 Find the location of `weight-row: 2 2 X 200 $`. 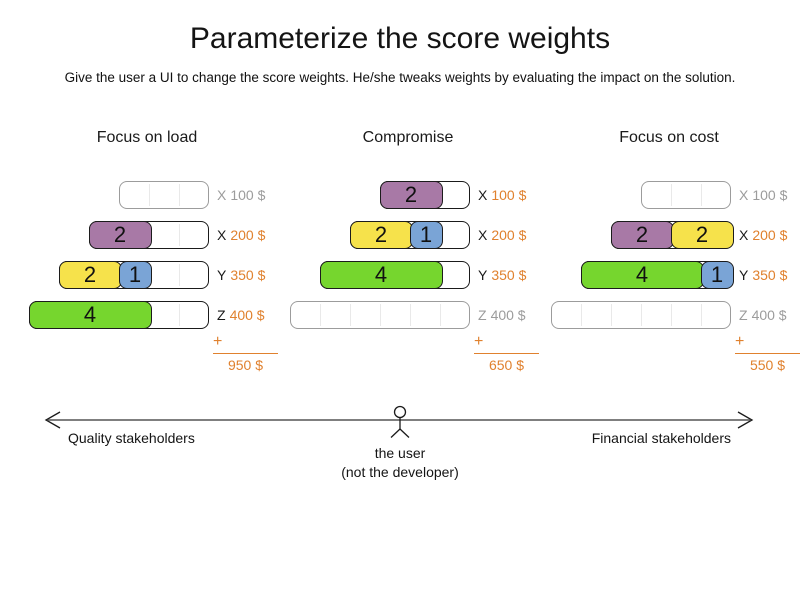

weight-row: 2 2 X 200 $ is located at coordinates (675, 234).